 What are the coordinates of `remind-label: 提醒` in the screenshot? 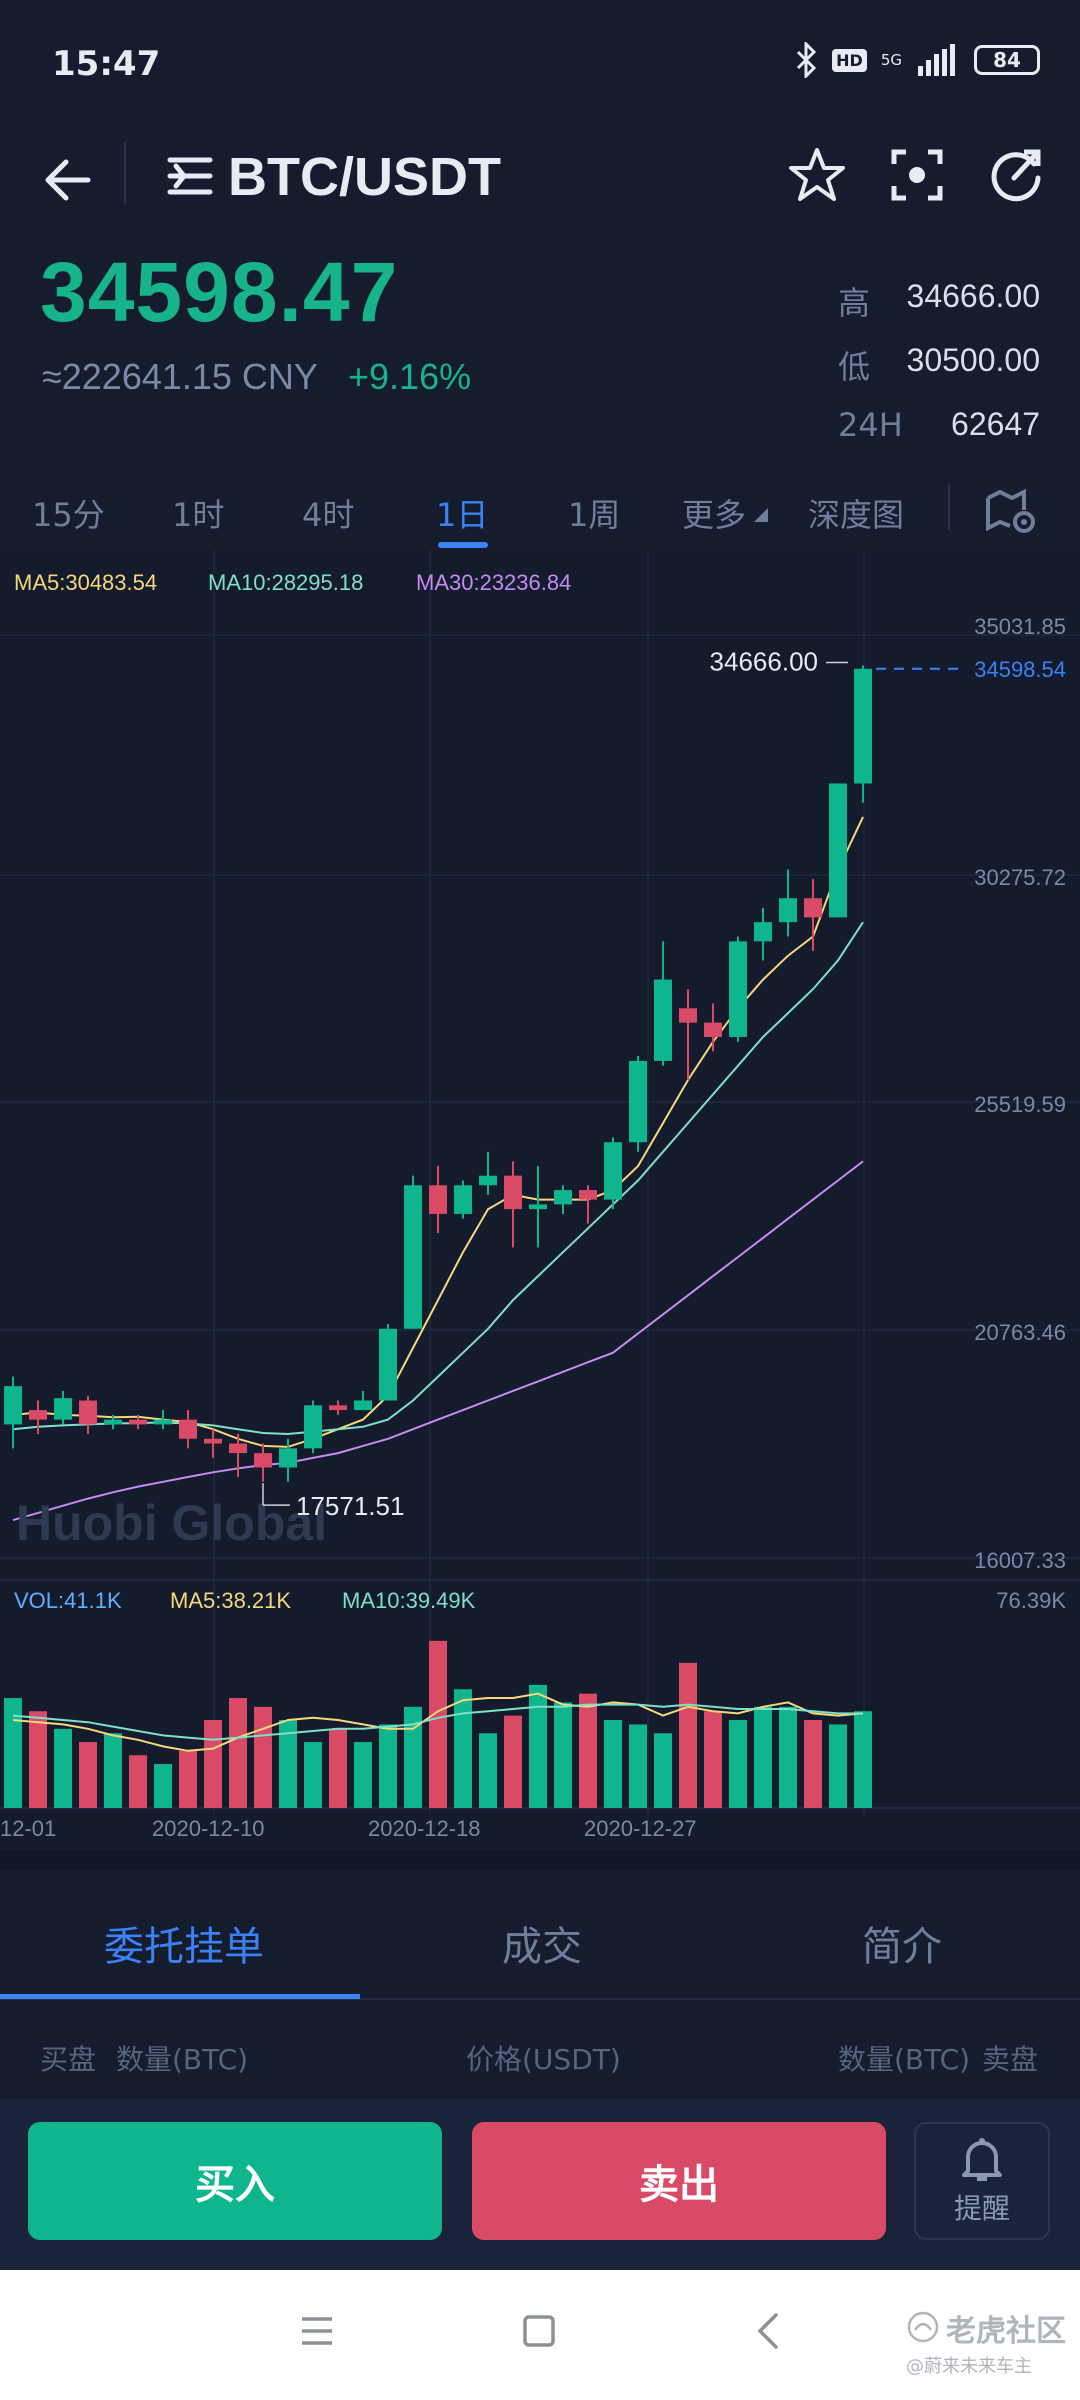 It's located at (981, 2208).